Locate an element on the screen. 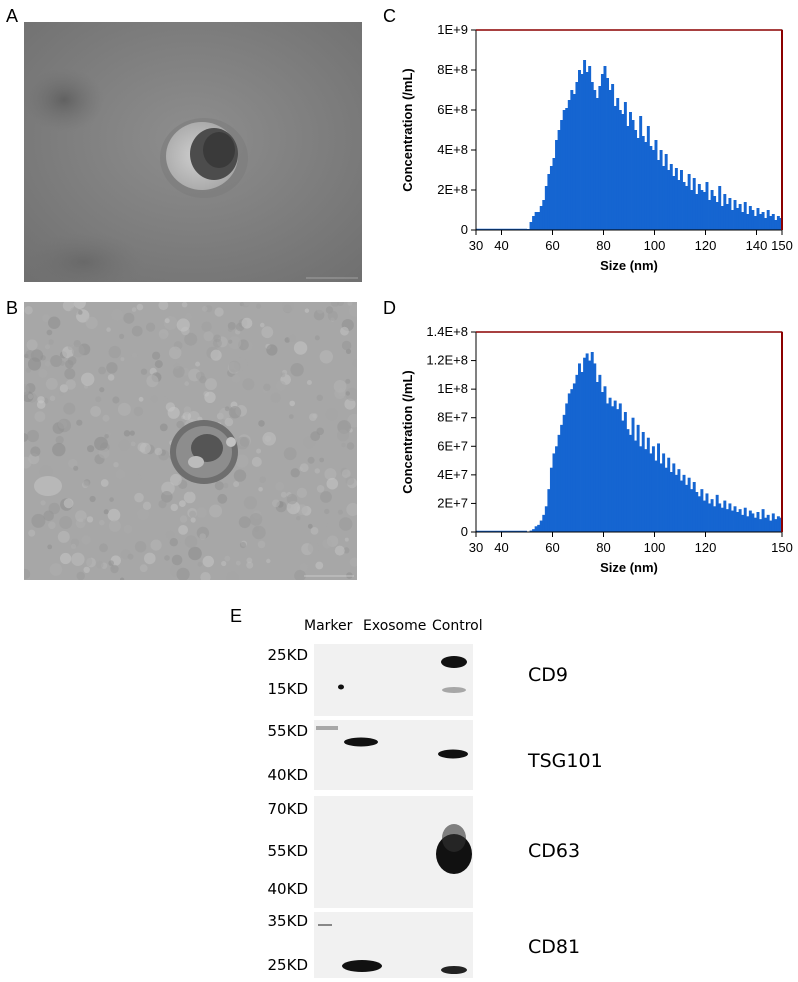 The height and width of the screenshot is (982, 798). y-tick-label: 1E+8 is located at coordinates (452, 388).